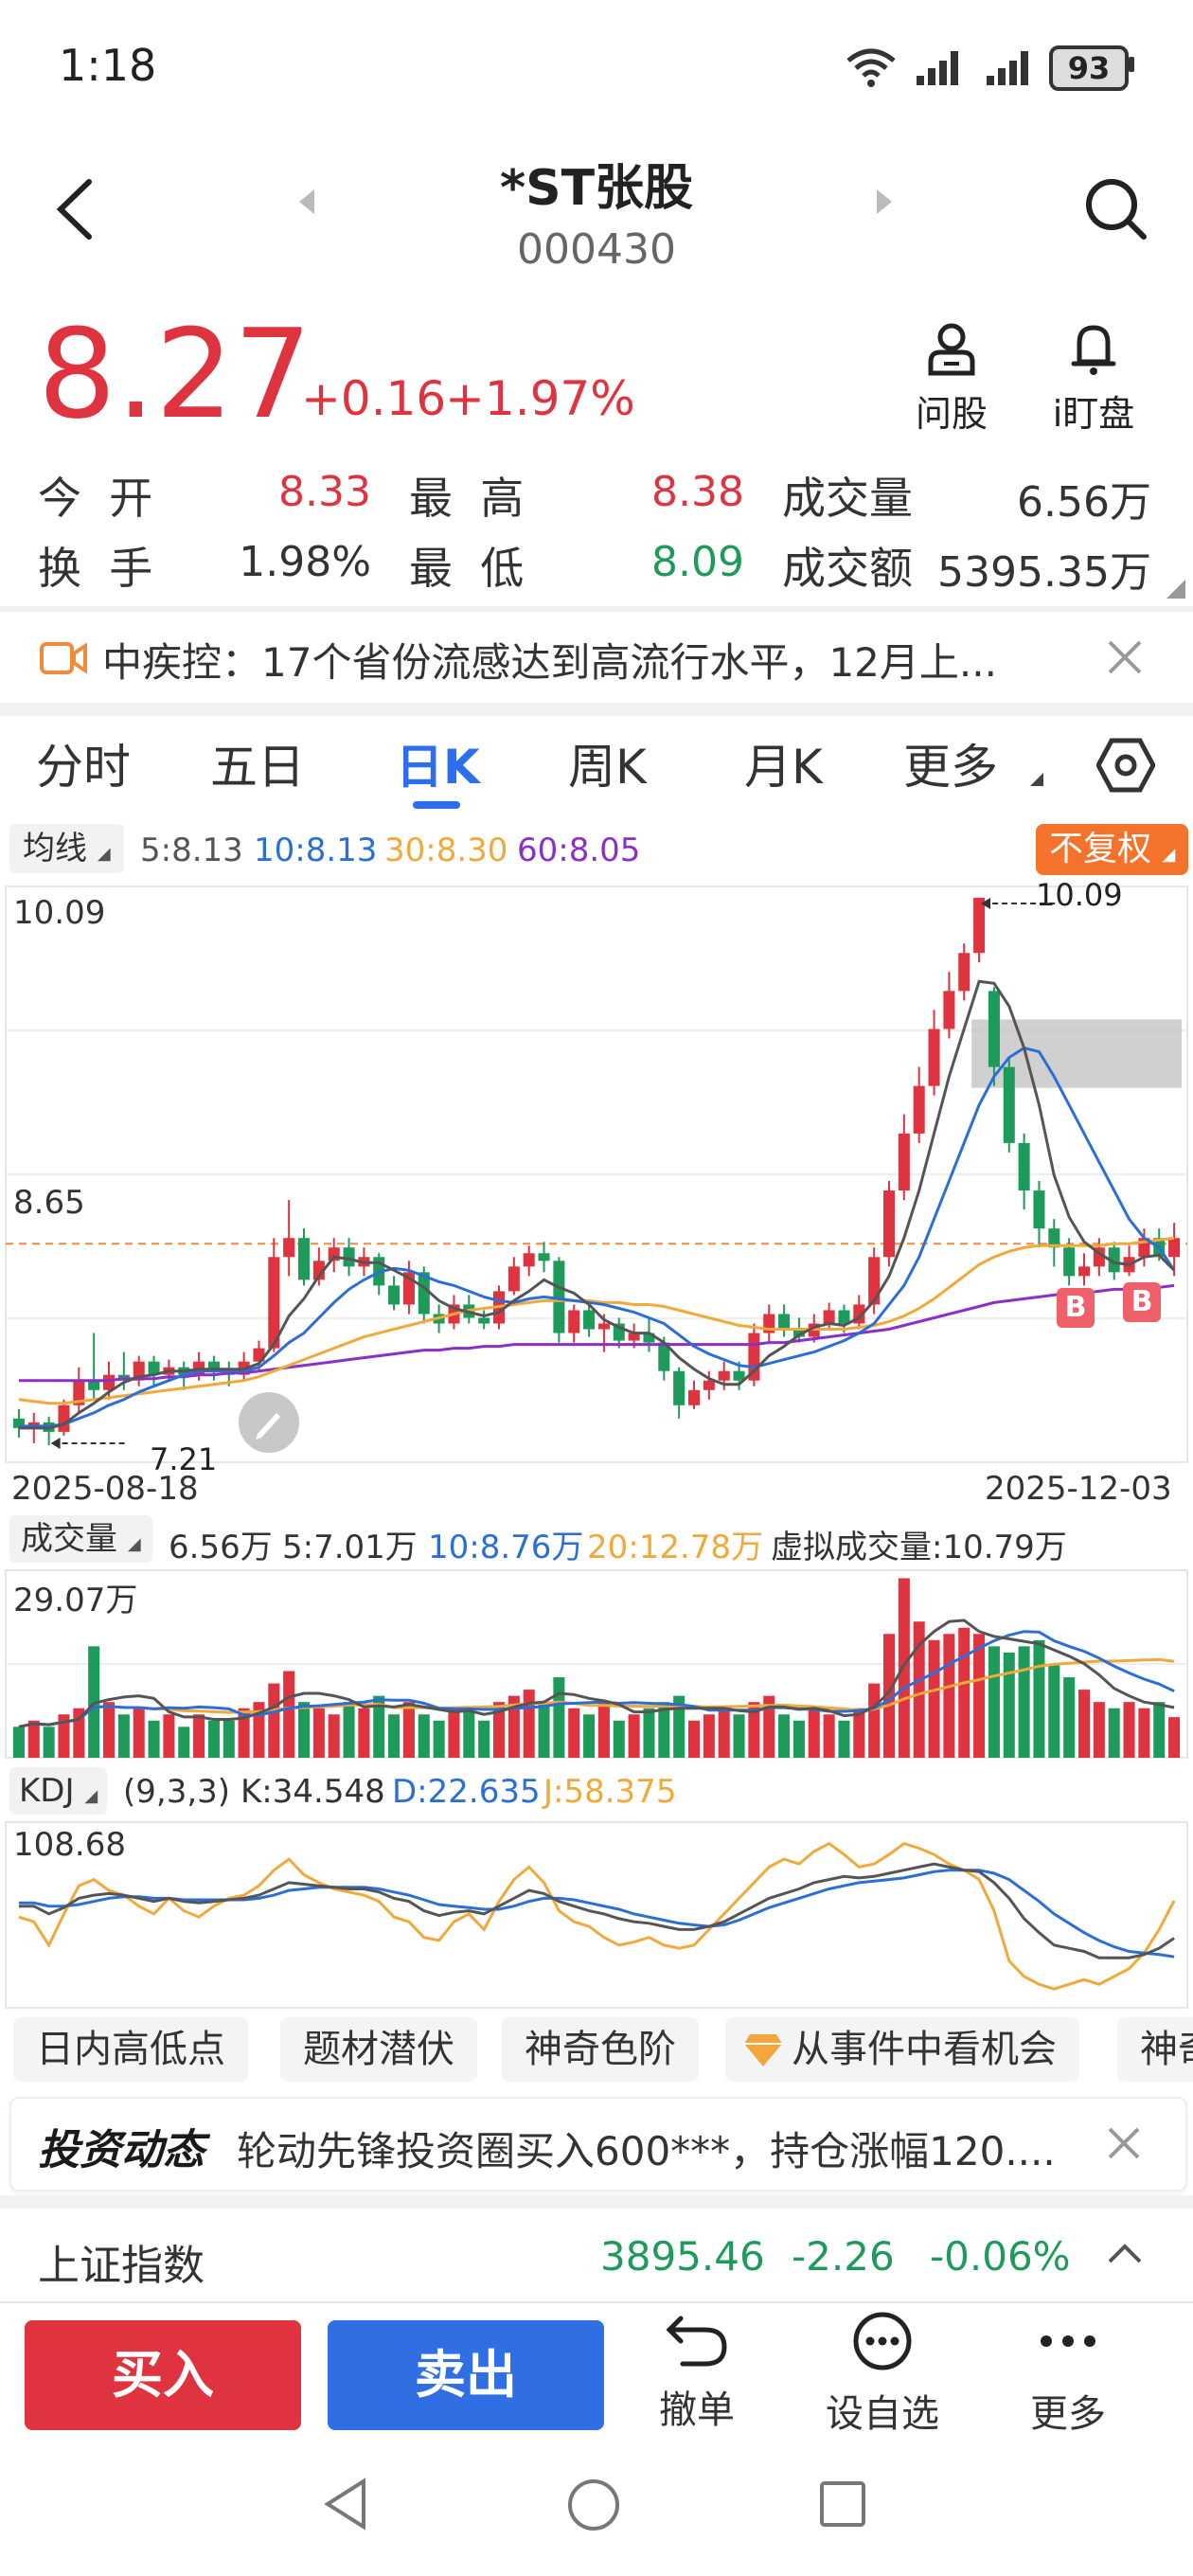 This screenshot has width=1193, height=2576. Describe the element at coordinates (1068, 2341) in the screenshot. I see `more-dots-icon` at that location.